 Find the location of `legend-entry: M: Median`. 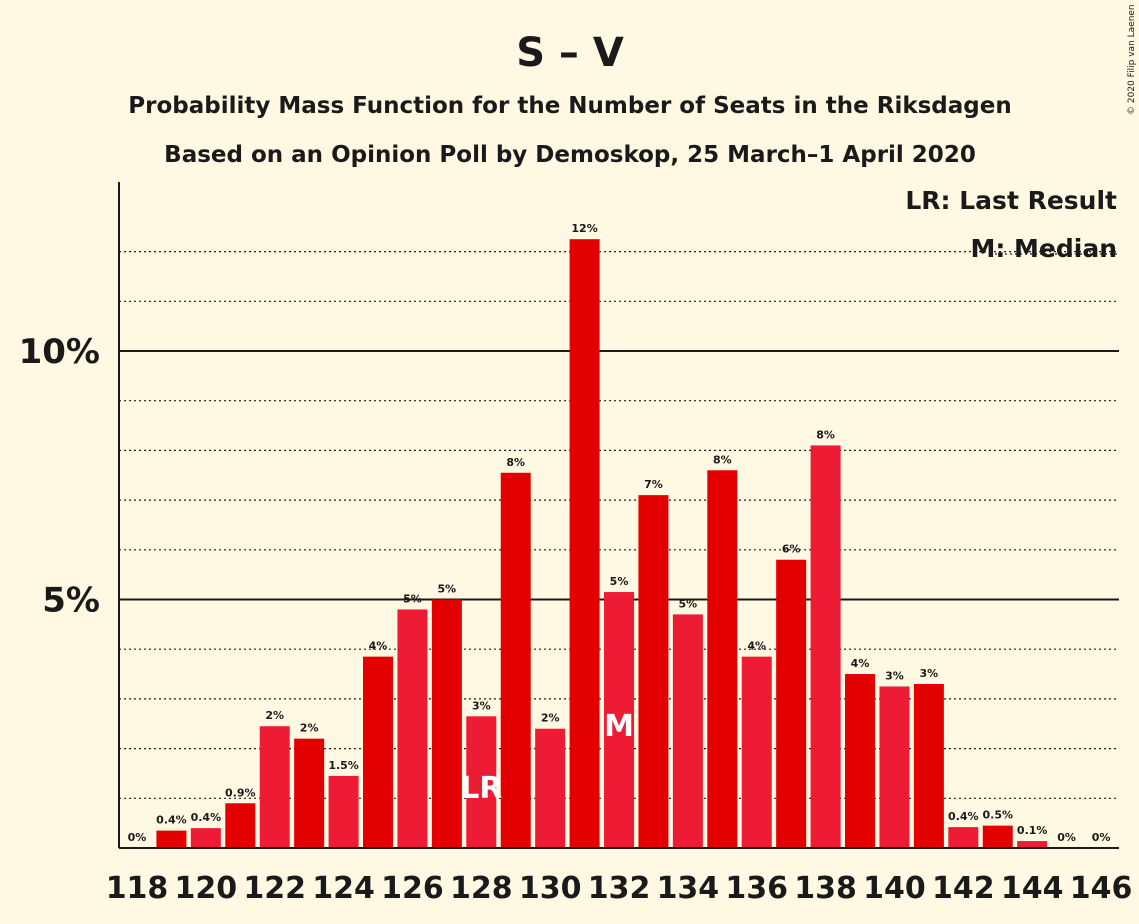

legend-entry: M: Median is located at coordinates (1043, 248).